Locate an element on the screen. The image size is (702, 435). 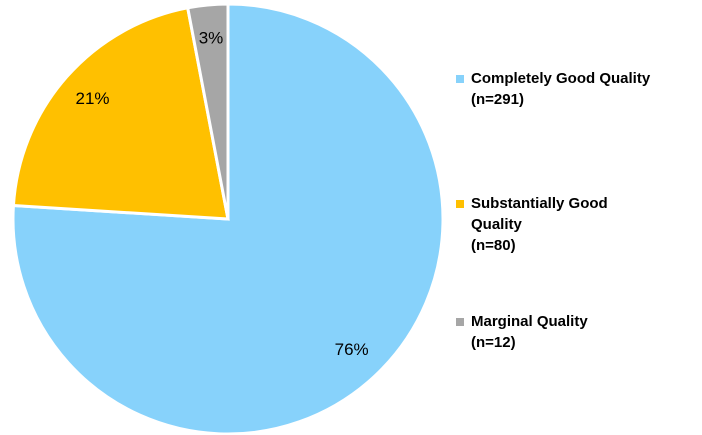
legend-item: Marginal Quality (n=12) is located at coordinates (553, 332).